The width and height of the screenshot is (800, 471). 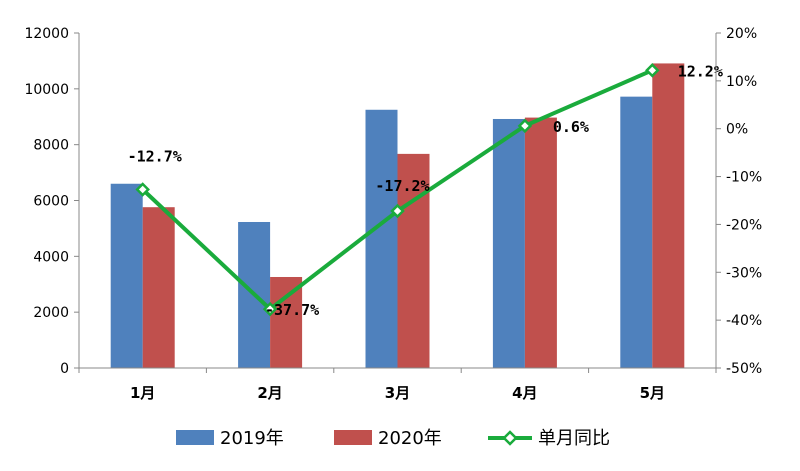 I want to click on x-tick-label: 5月, so click(x=652, y=393).